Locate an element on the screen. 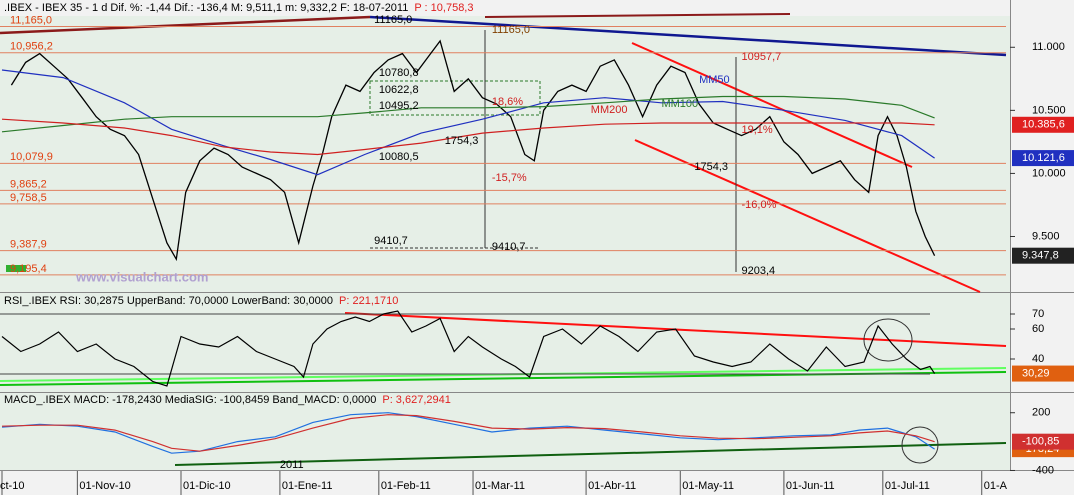  x-tick-label: 01-Ene-11 is located at coordinates (307, 486).